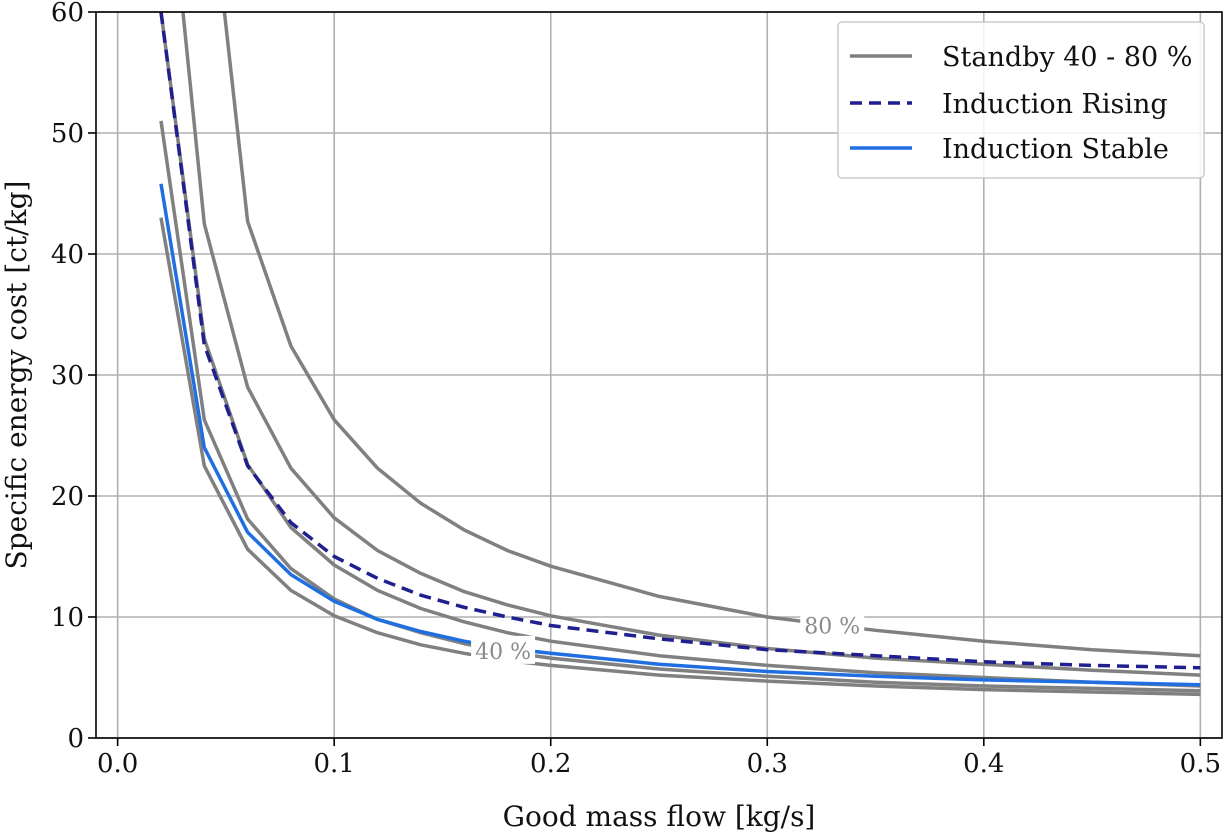 Image resolution: width=1224 pixels, height=834 pixels. I want to click on curve-label: 40 %, so click(503, 652).